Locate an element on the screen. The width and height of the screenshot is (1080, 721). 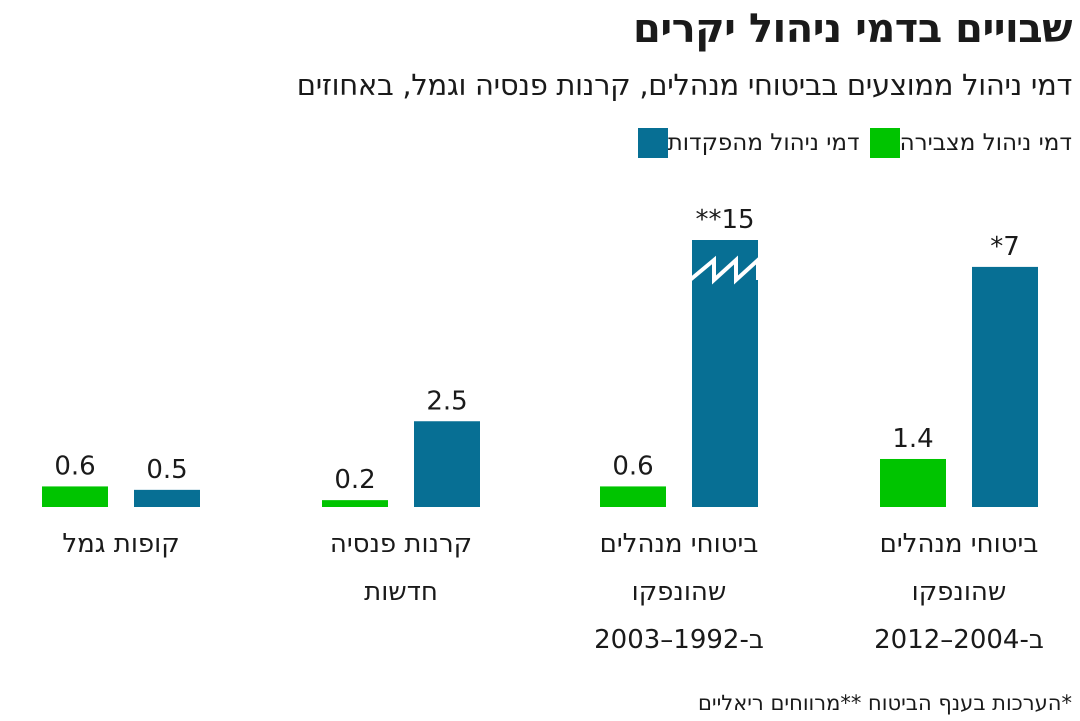
category-label-2-1: חדשות is located at coordinates (401, 592).